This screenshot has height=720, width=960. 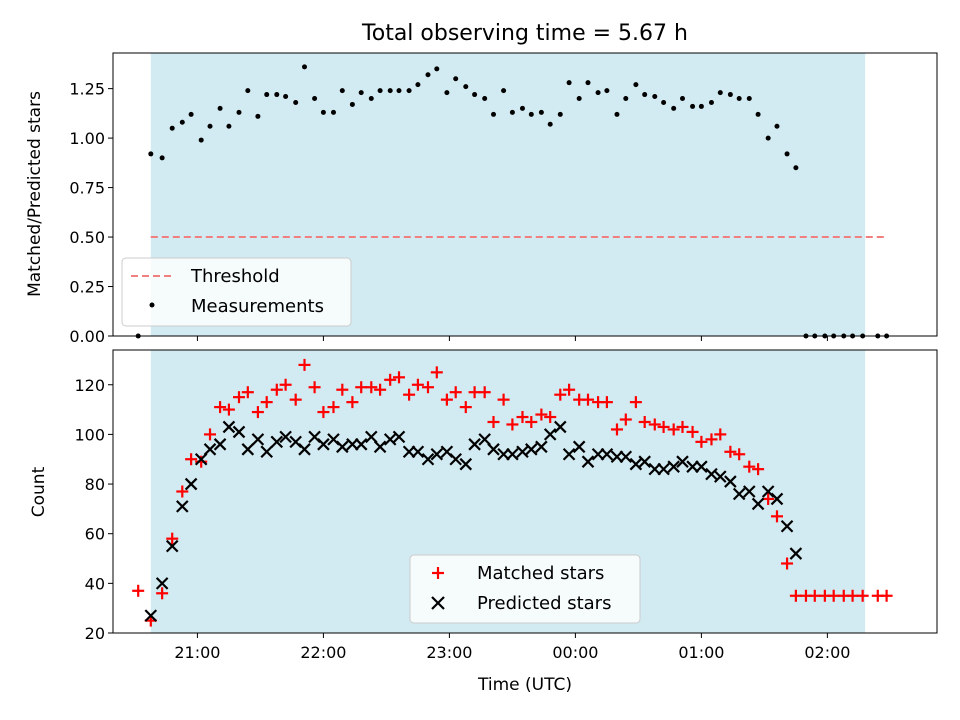 I want to click on legend-predicted-swatch, so click(x=438, y=603).